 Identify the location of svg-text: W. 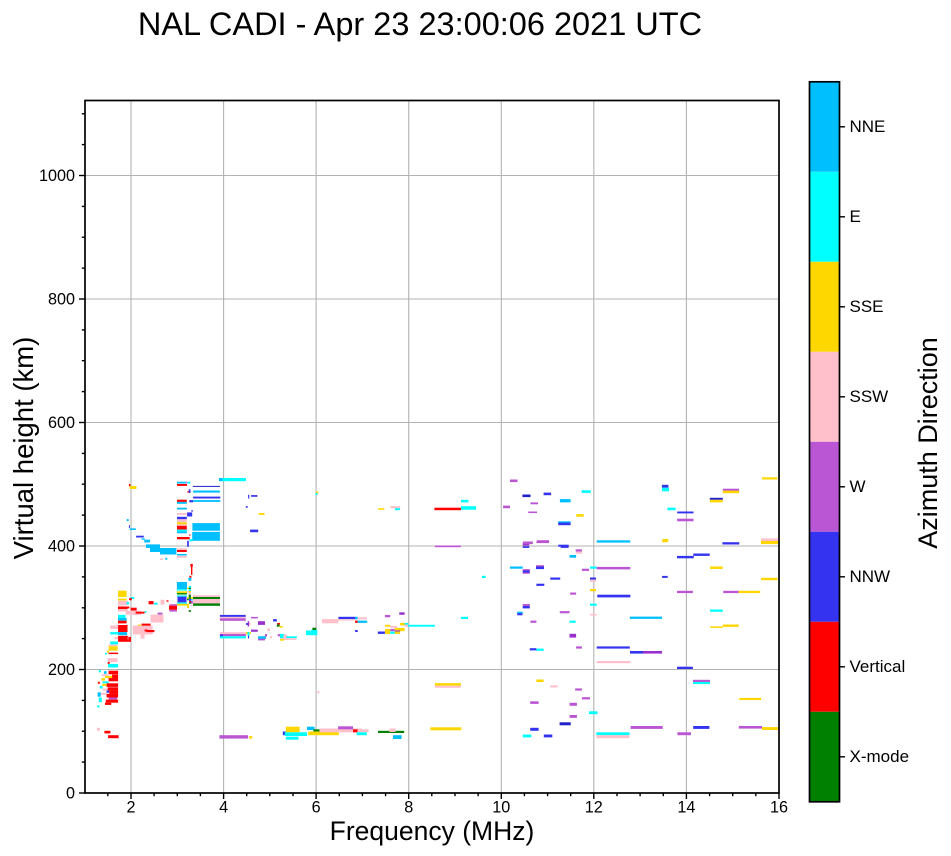
(858, 486).